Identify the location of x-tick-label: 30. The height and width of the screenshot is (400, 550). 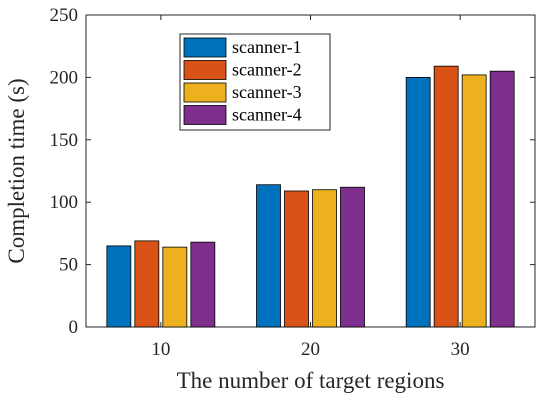
(460, 349).